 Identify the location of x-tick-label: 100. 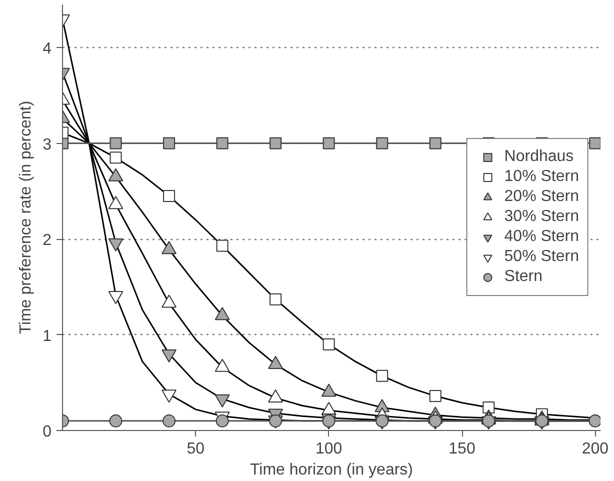
(328, 449).